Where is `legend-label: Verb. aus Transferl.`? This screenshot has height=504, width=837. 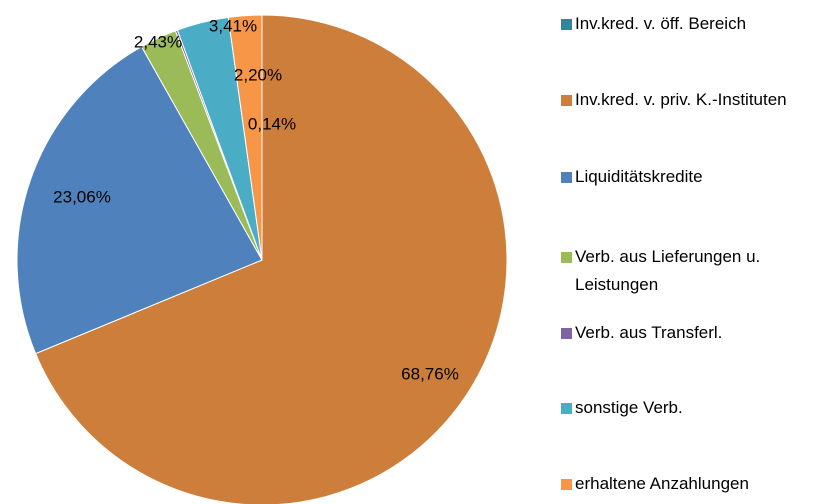 legend-label: Verb. aus Transferl. is located at coordinates (649, 332).